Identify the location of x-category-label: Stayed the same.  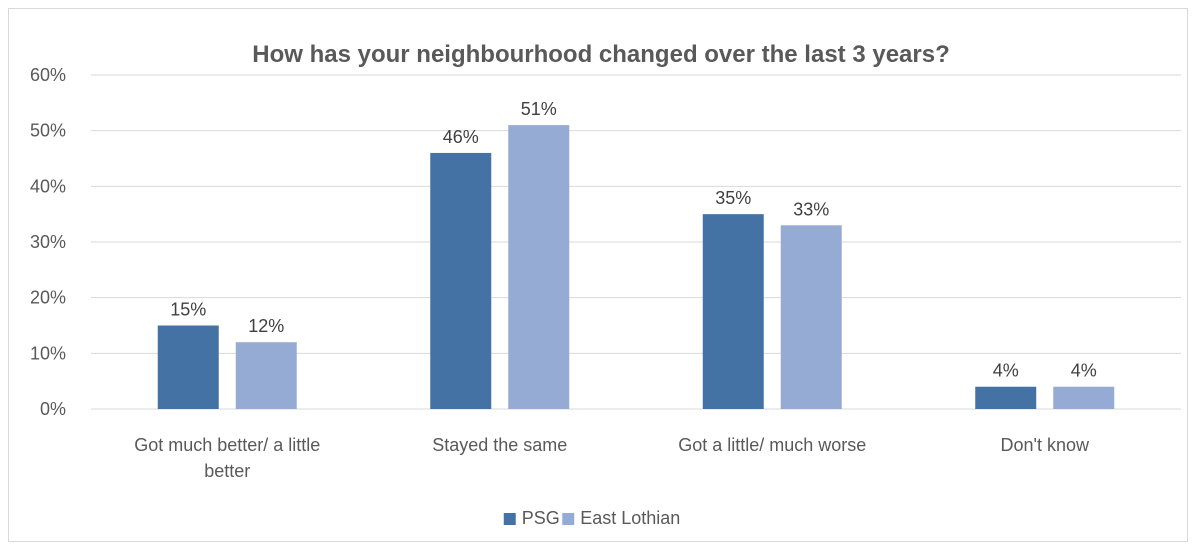
(499, 445).